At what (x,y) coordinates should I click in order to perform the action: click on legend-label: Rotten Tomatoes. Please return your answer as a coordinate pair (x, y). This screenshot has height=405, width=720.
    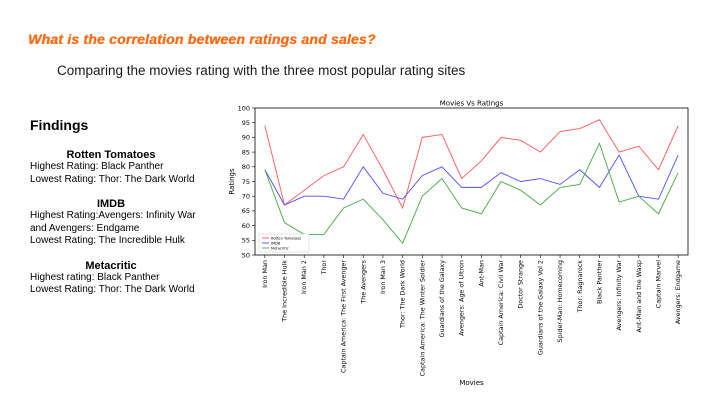
    Looking at the image, I should click on (286, 238).